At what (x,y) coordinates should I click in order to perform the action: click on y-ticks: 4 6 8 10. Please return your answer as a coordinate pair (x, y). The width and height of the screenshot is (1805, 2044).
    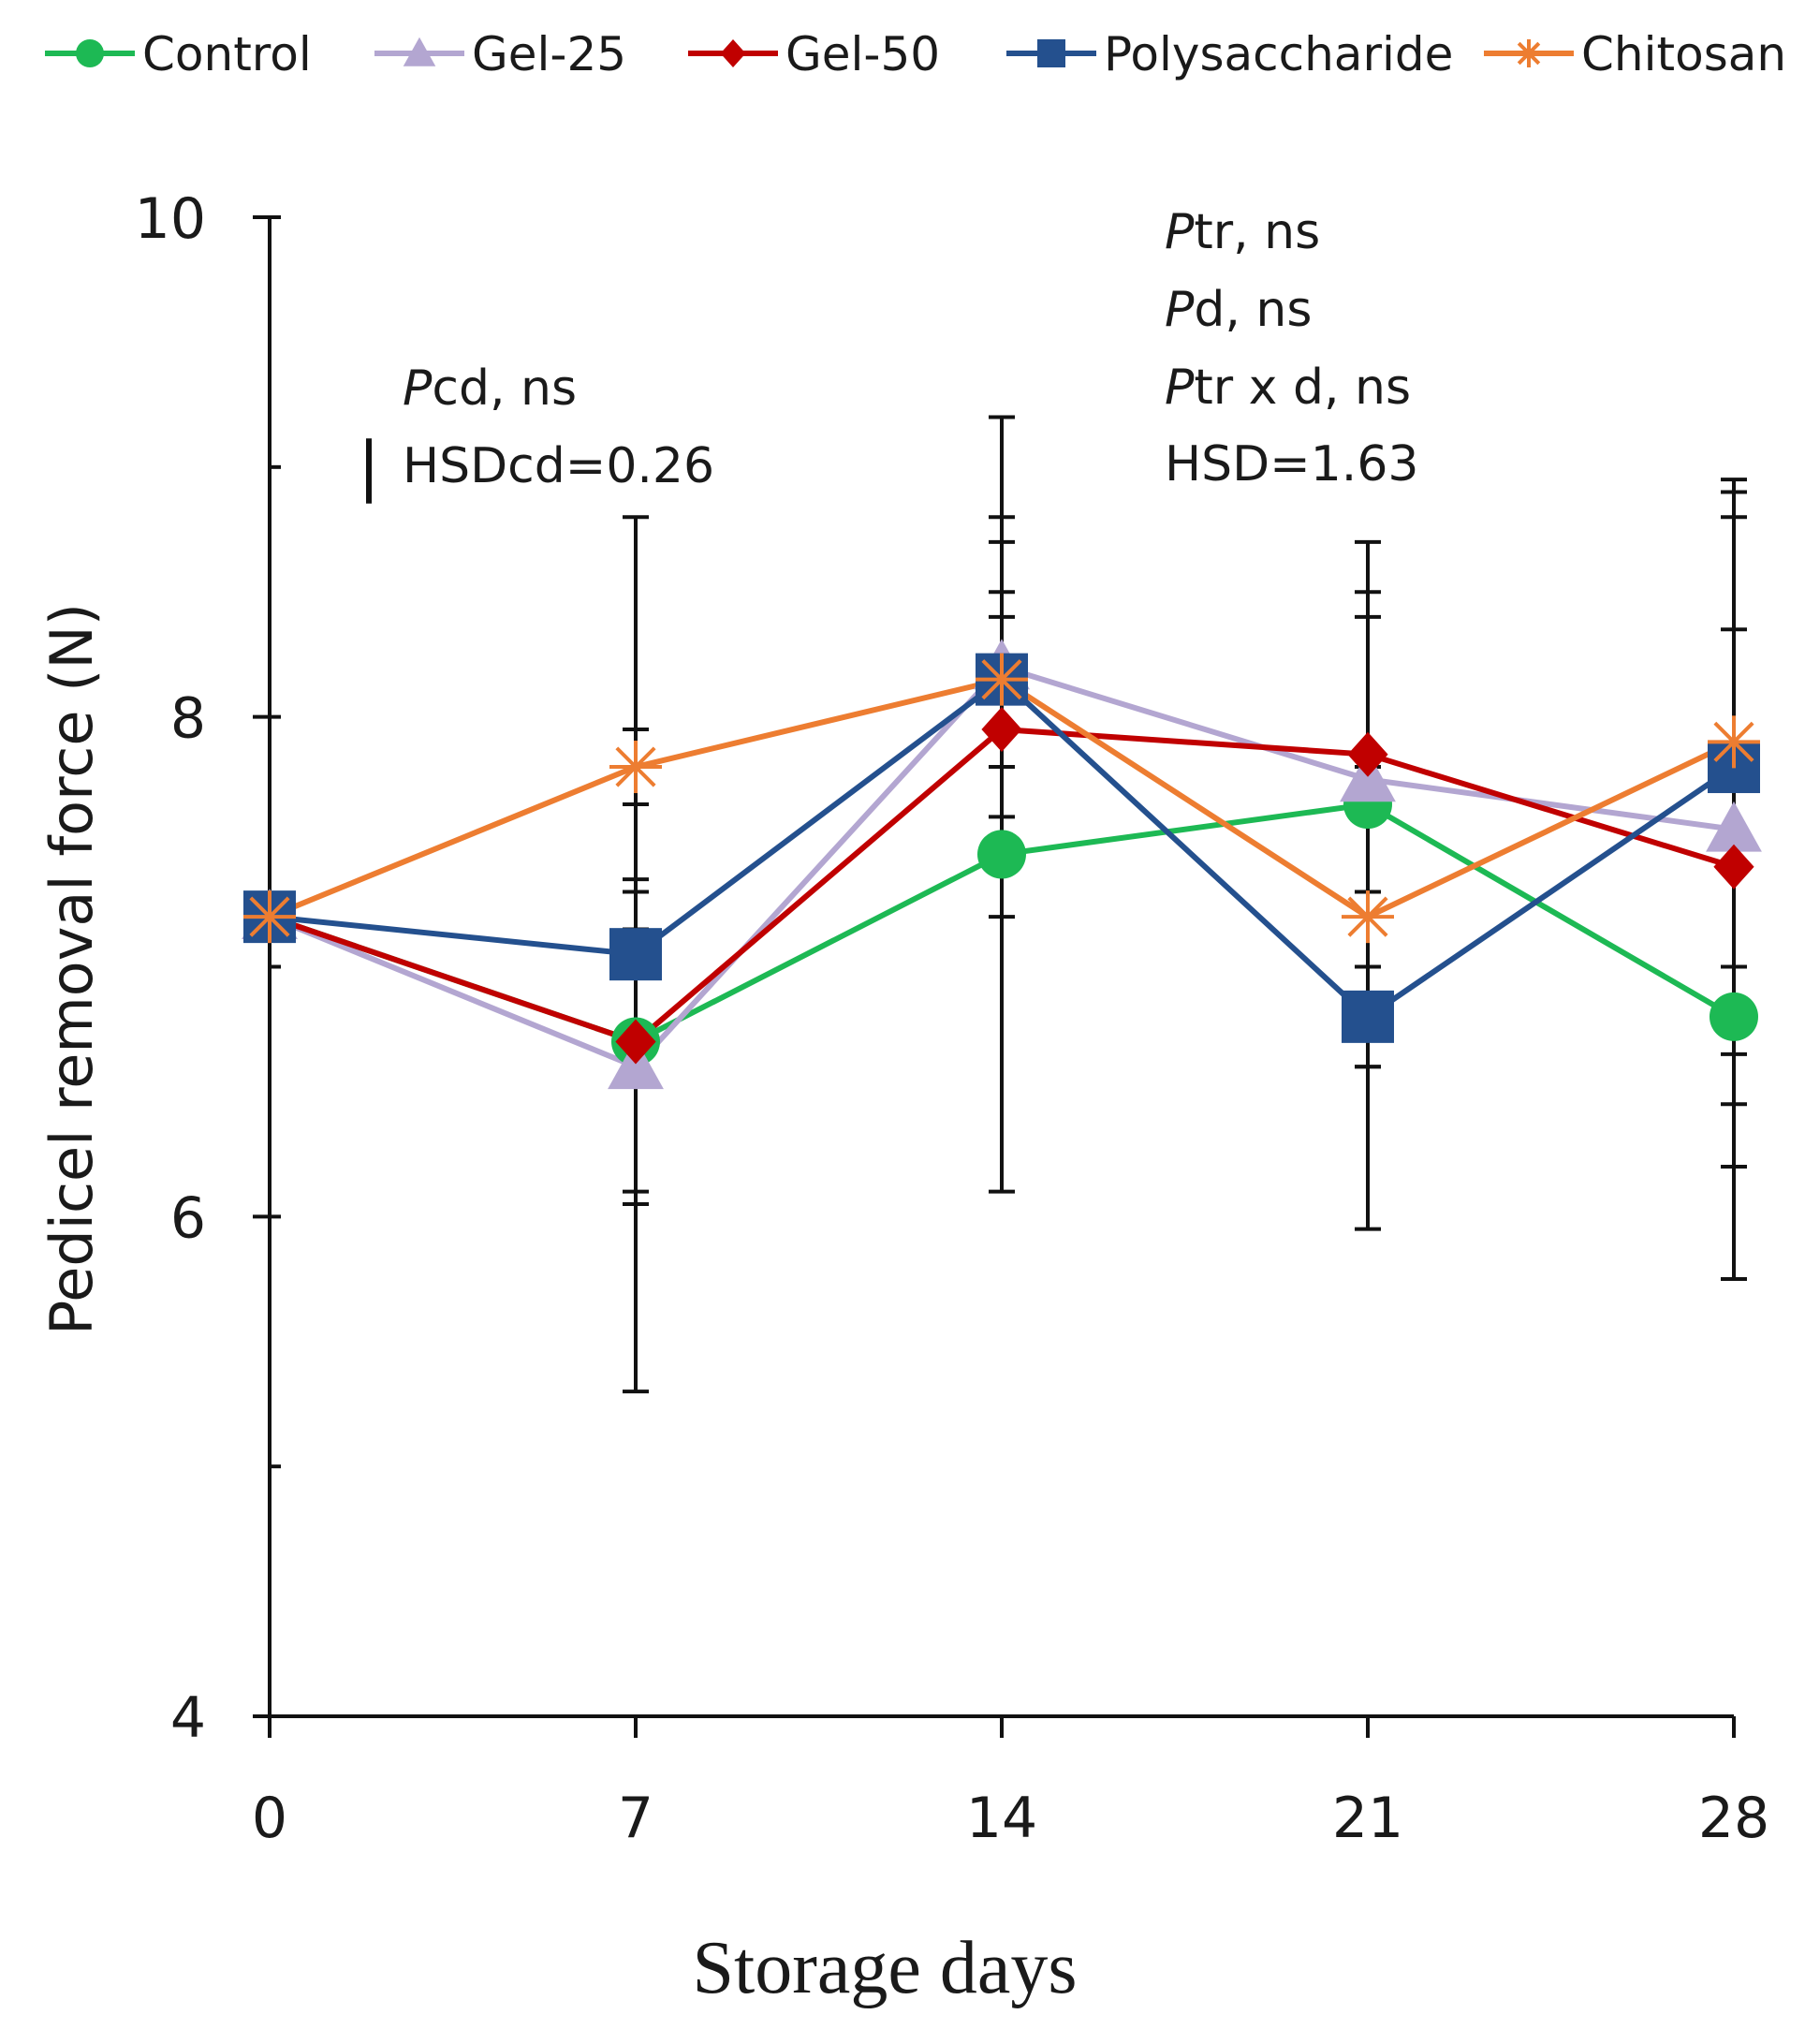
    Looking at the image, I should click on (208, 968).